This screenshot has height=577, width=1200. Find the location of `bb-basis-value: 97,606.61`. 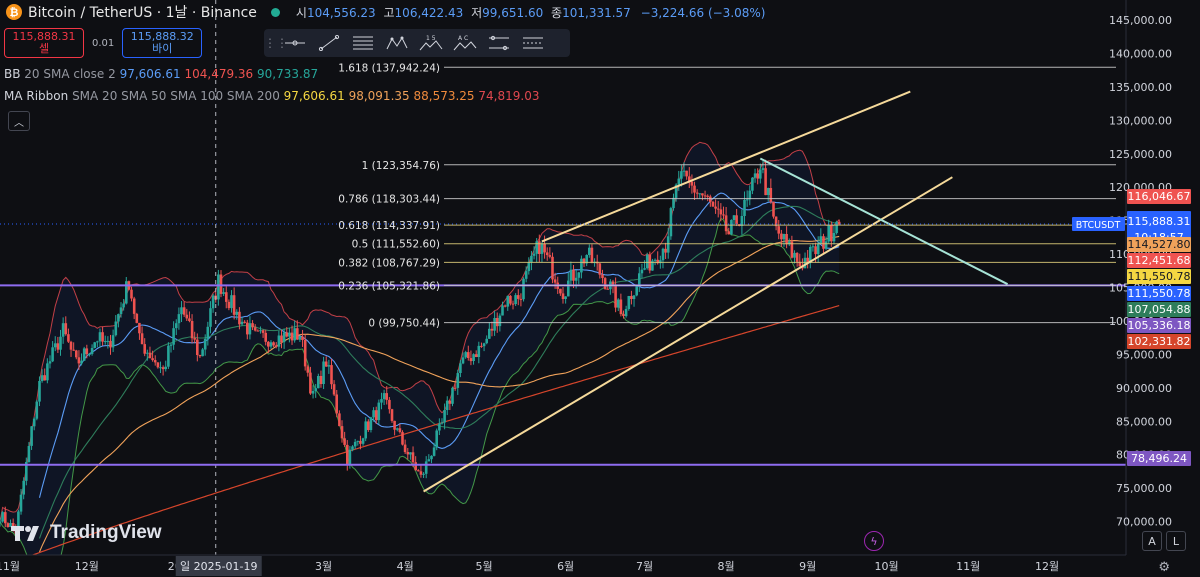

bb-basis-value: 97,606.61 is located at coordinates (150, 74).